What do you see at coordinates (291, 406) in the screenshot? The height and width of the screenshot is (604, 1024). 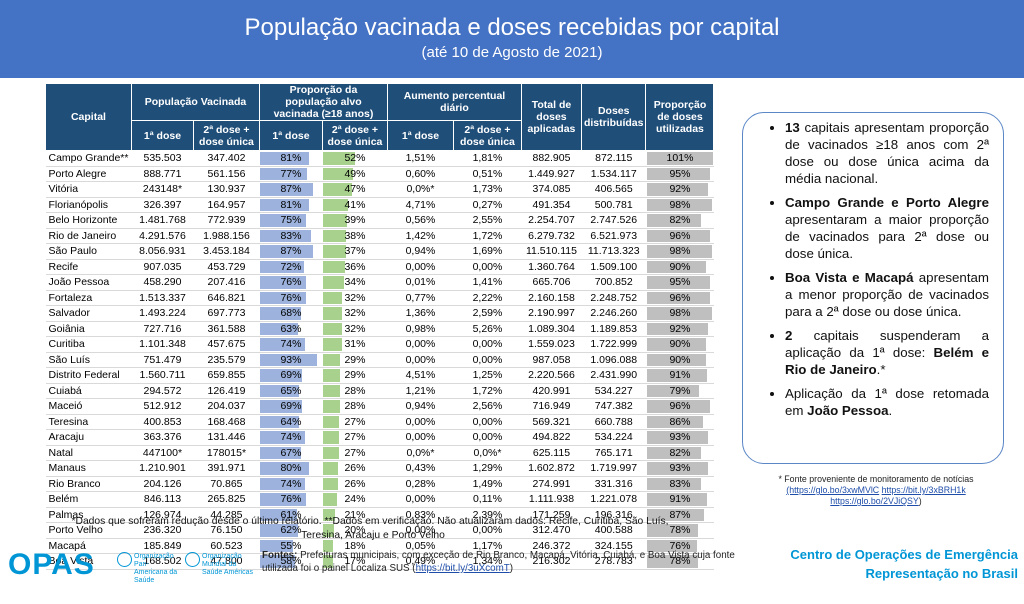 I see `cell-prop-d1-value: 69%` at bounding box center [291, 406].